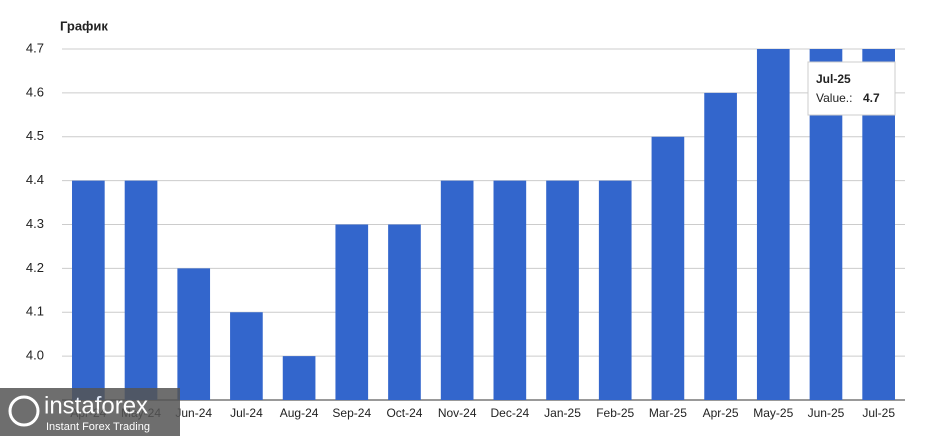  Describe the element at coordinates (24, 411) in the screenshot. I see `logo-icon` at that location.